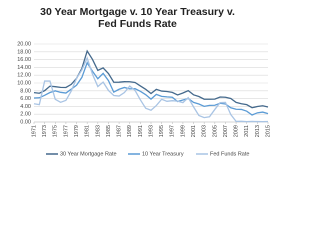 The height and width of the screenshot is (240, 320). Describe the element at coordinates (268, 131) in the screenshot. I see `x-tick-label: 2015` at that location.